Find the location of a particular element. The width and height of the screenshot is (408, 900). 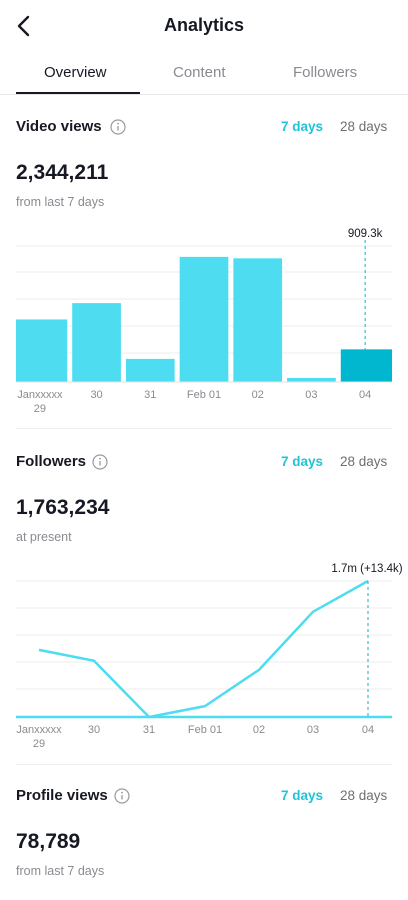

video-views-title: Video views is located at coordinates (59, 126).